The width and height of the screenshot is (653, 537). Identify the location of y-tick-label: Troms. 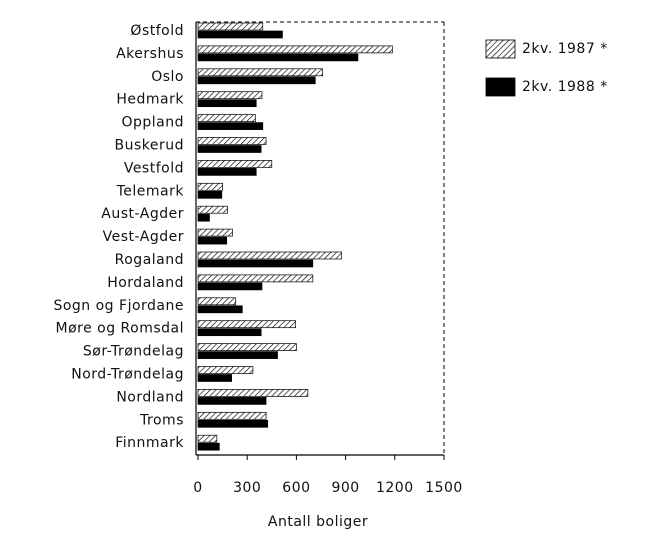
(161, 420).